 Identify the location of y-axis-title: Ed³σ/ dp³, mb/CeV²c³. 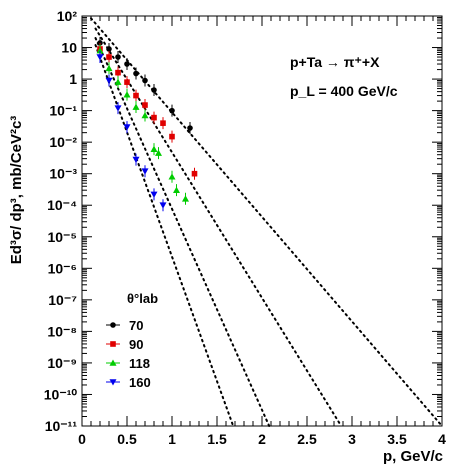
(16, 190).